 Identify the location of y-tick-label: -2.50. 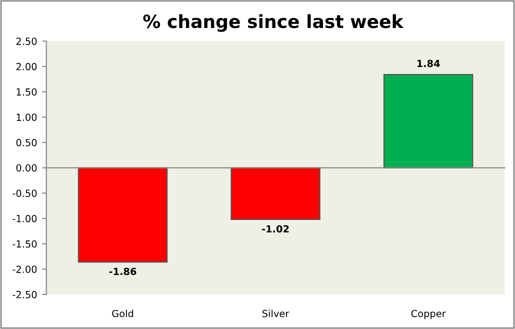
(24, 294).